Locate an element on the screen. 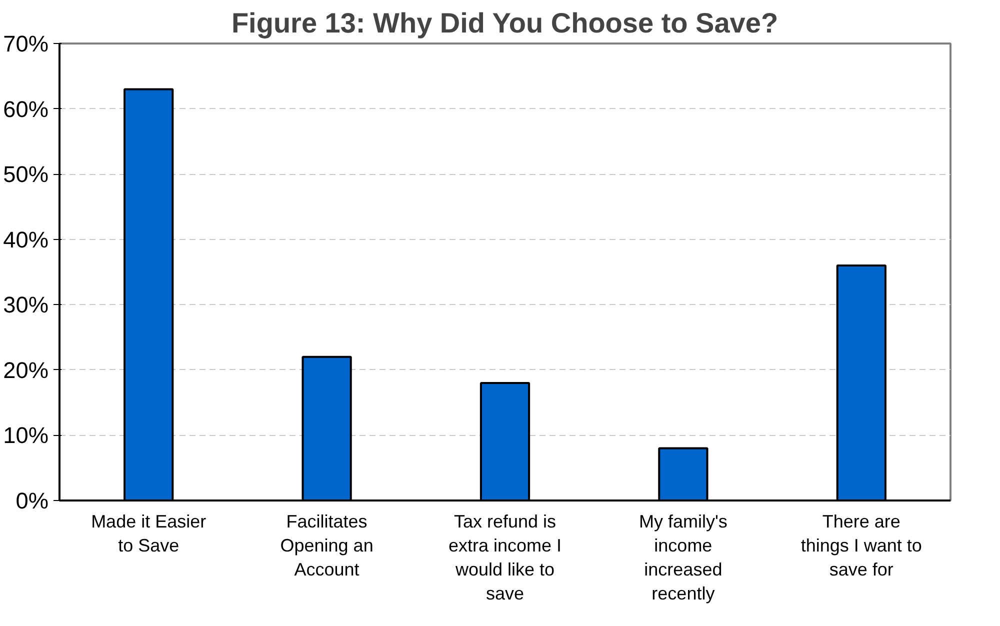 Image resolution: width=1000 pixels, height=626 pixels. y-tick-label: 20% is located at coordinates (26, 369).